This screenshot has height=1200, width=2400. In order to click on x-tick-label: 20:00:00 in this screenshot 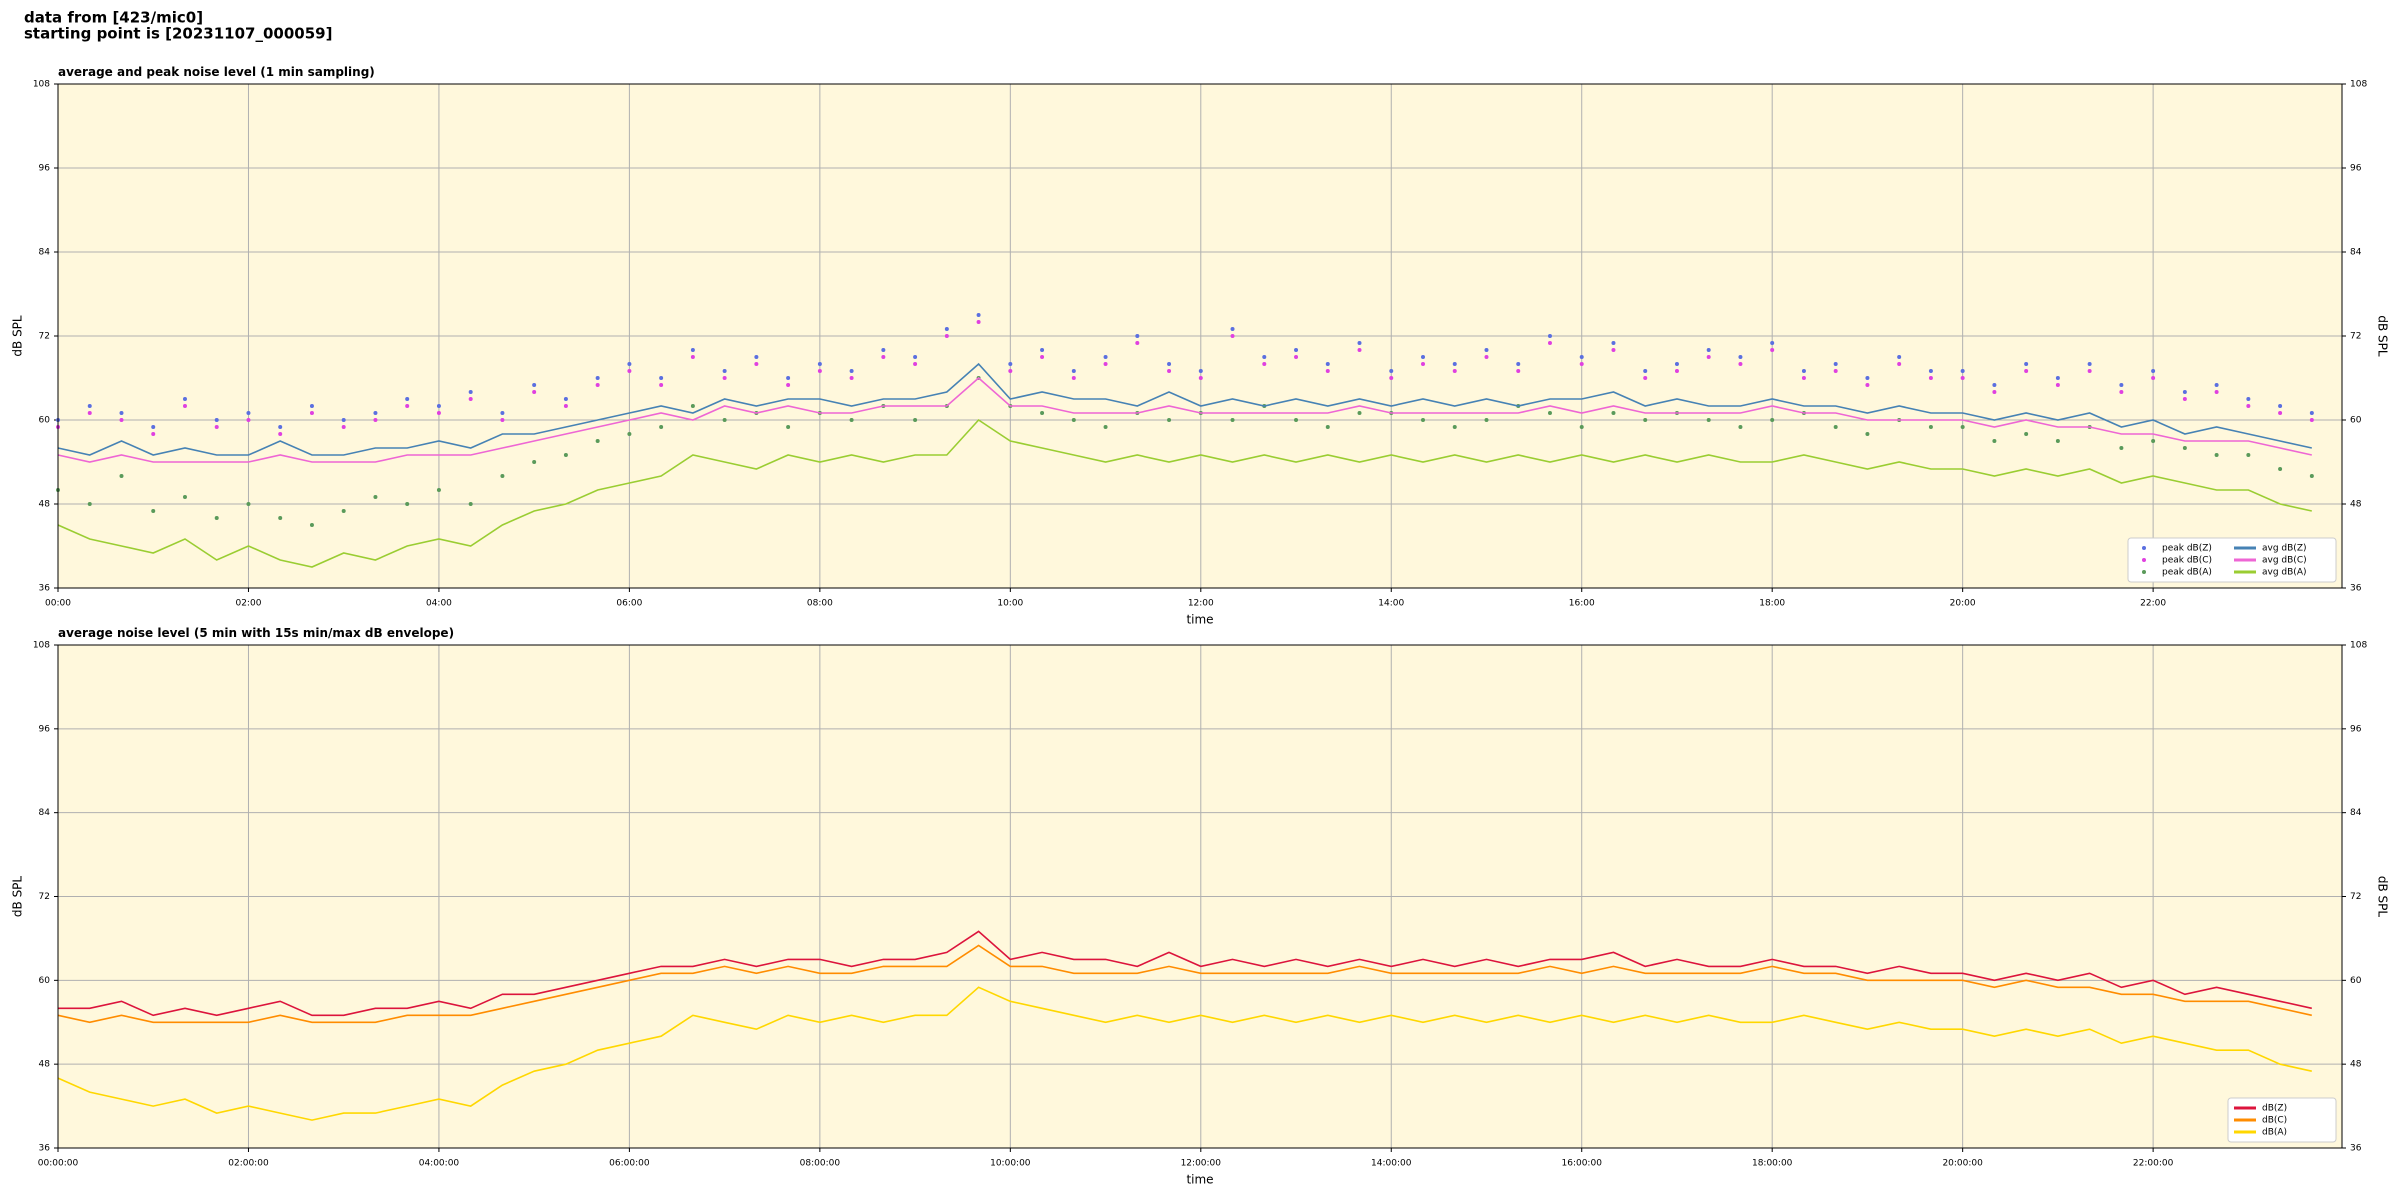, I will do `click(1962, 1164)`.